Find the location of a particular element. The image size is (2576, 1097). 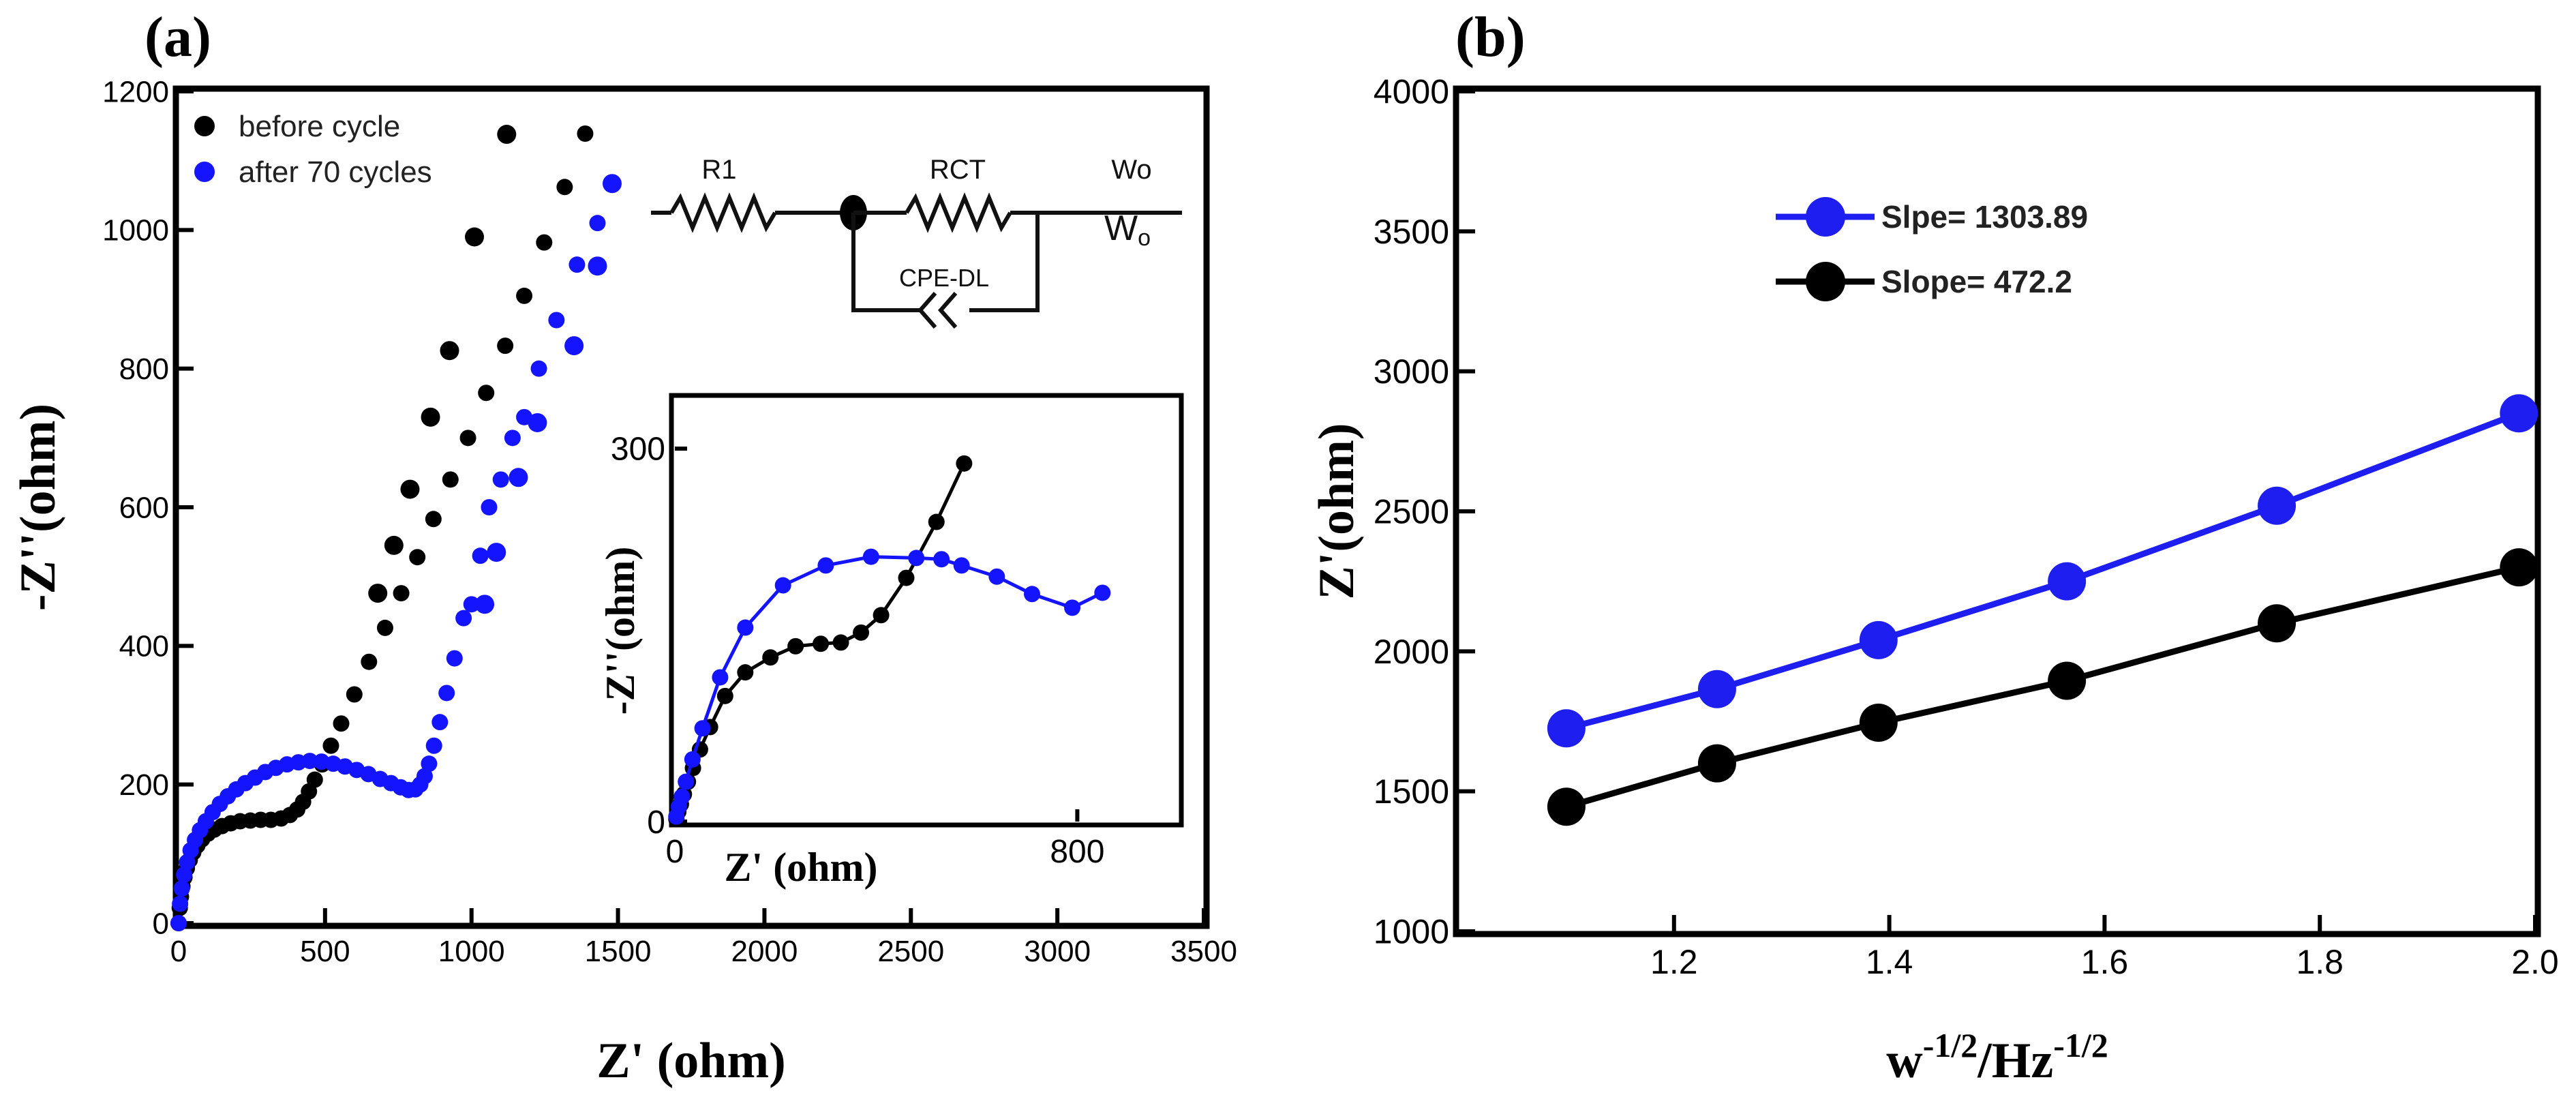

cpe-plate-right is located at coordinates (948, 310).